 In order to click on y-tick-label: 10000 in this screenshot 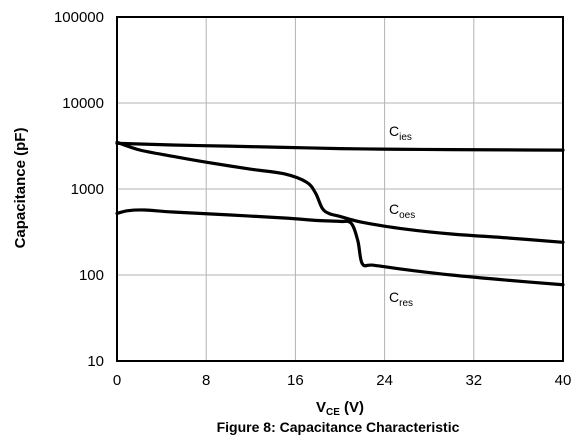, I will do `click(83, 103)`.